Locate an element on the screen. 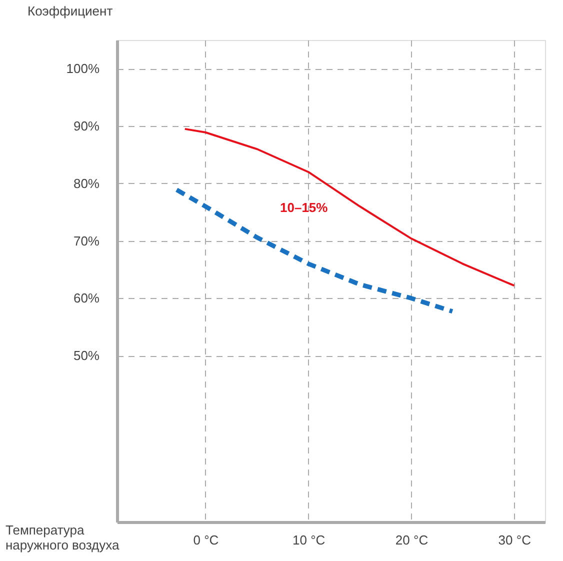 This screenshot has height=561, width=563. y-axis-title: Коэффициент is located at coordinates (70, 11).